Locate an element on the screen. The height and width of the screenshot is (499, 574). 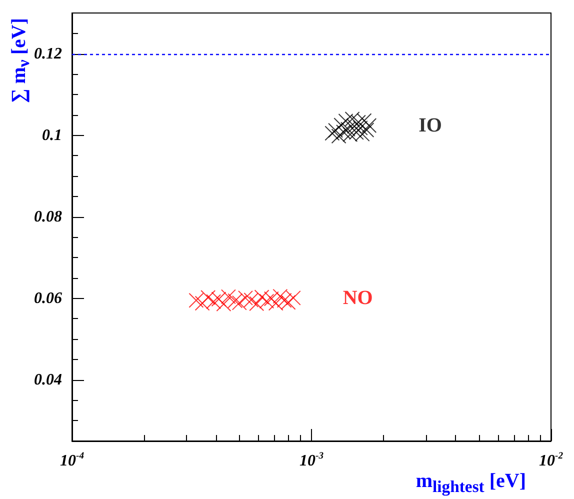
y-tick-label: 0.06 is located at coordinates (48, 298).